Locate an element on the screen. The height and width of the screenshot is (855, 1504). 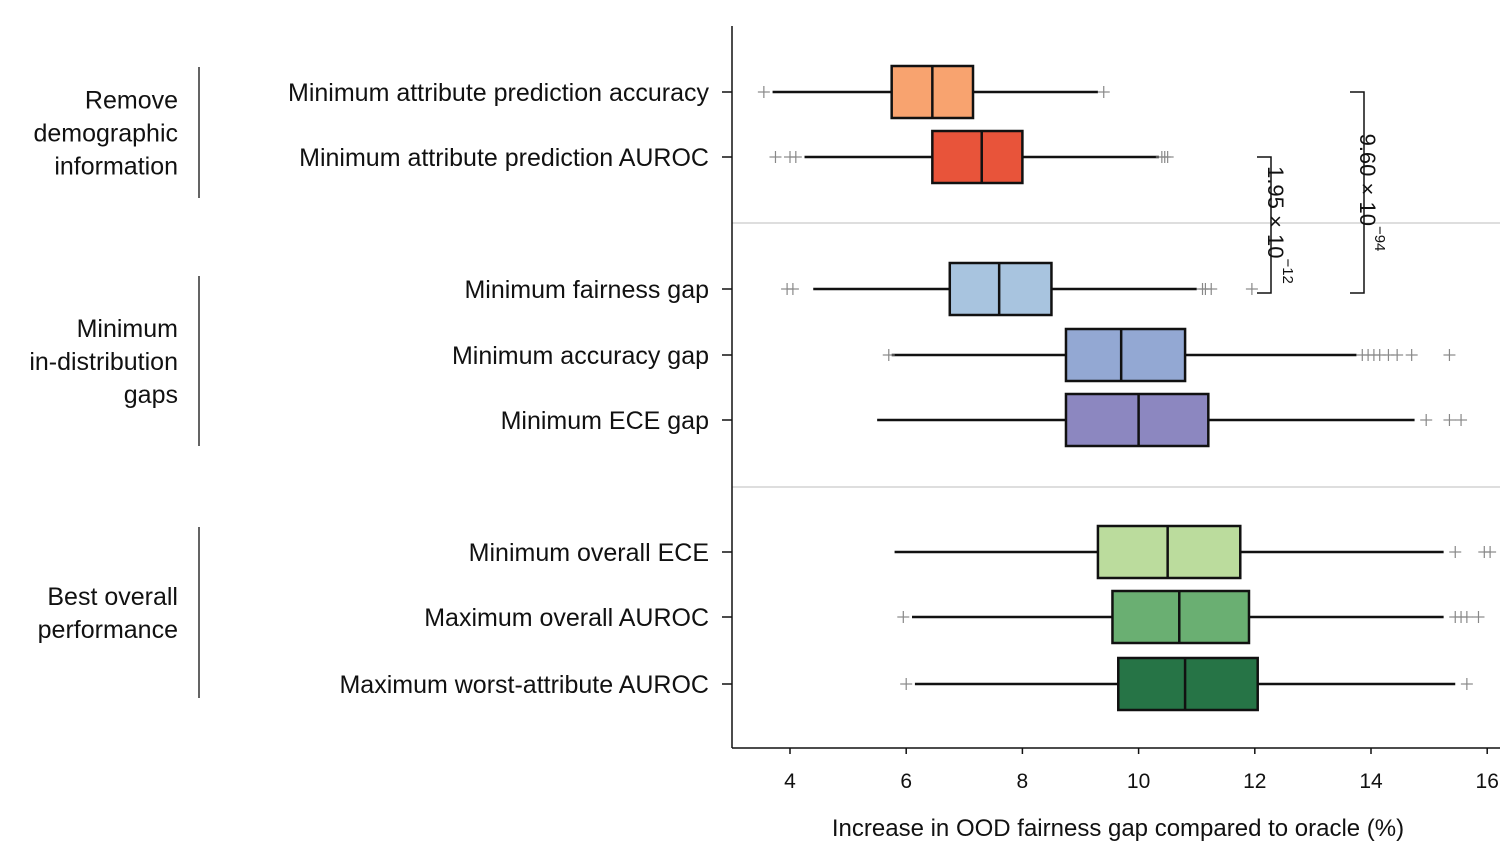
p-value-label: 1.95 × 10−12 is located at coordinates (1279, 225).